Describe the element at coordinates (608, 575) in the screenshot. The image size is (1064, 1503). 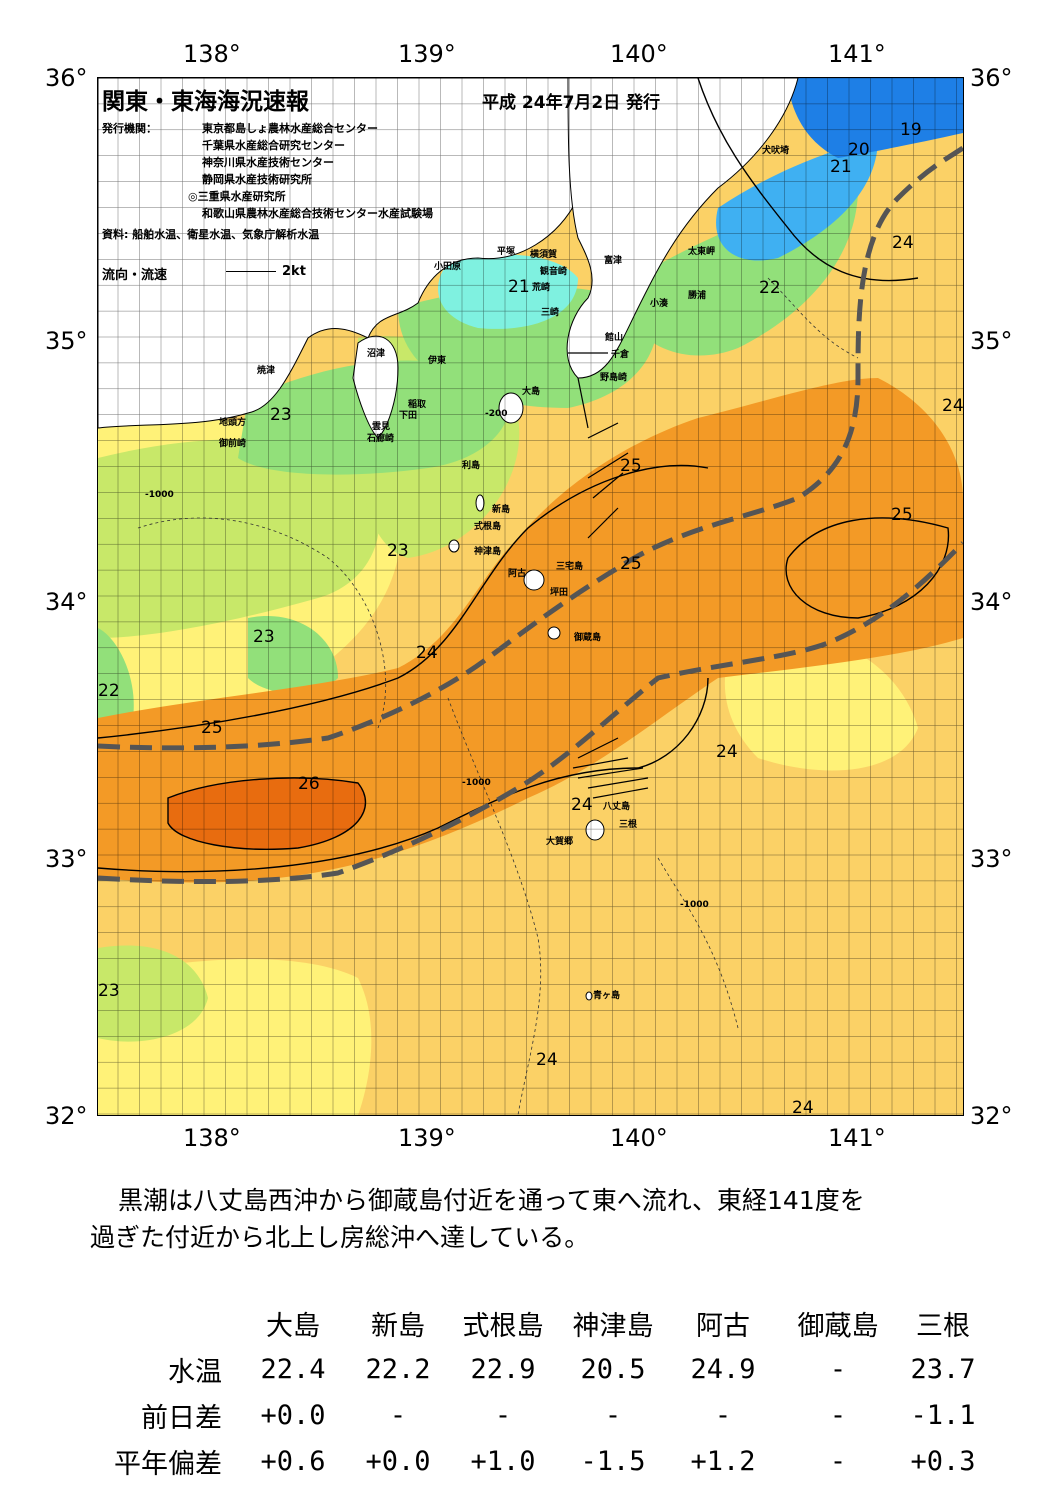
I see `current-vectors` at that location.